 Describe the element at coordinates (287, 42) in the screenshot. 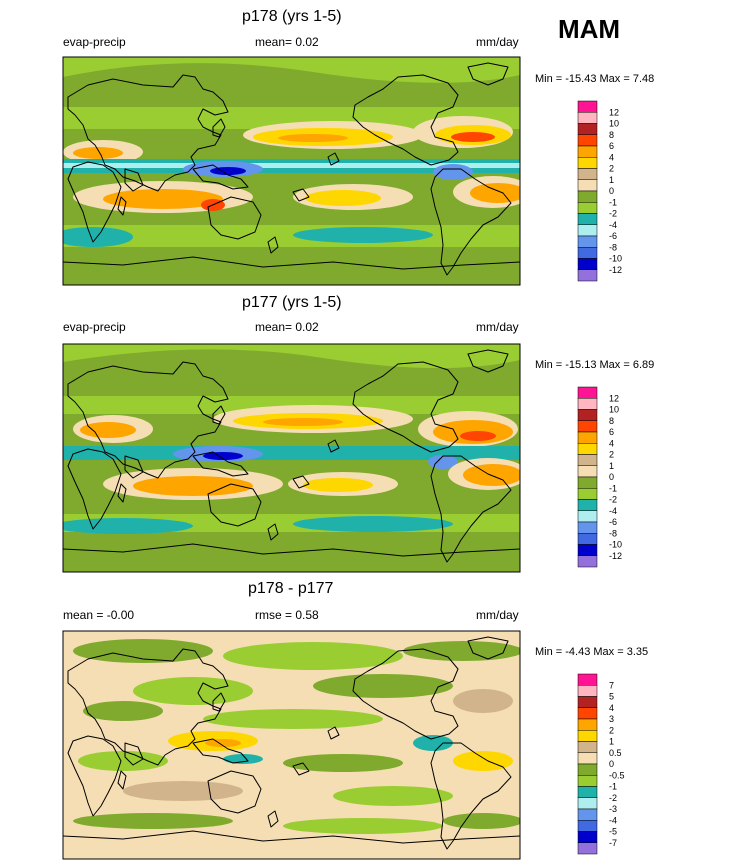

I see `panel-1-mean: mean= 0.02` at that location.